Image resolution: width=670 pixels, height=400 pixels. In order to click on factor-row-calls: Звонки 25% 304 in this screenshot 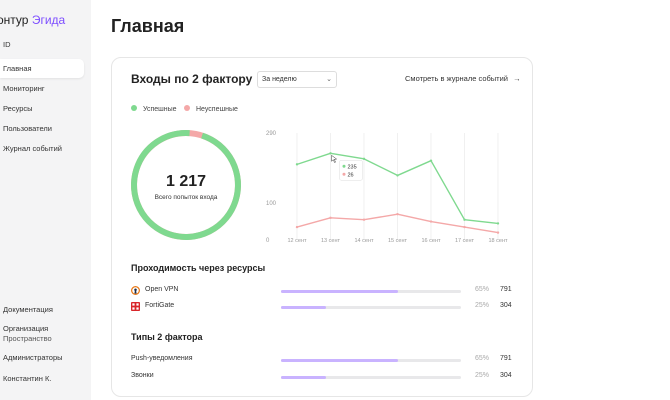, I will do `click(323, 377)`.